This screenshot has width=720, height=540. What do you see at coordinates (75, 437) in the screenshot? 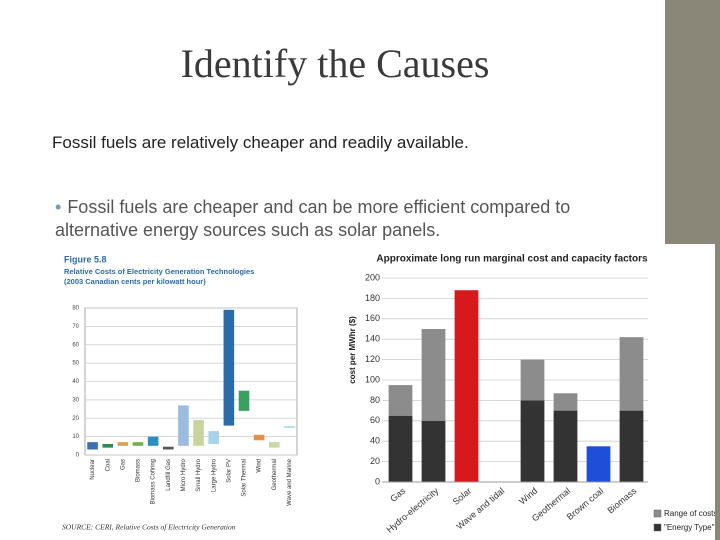
I see `y-tick-label: 10` at bounding box center [75, 437].